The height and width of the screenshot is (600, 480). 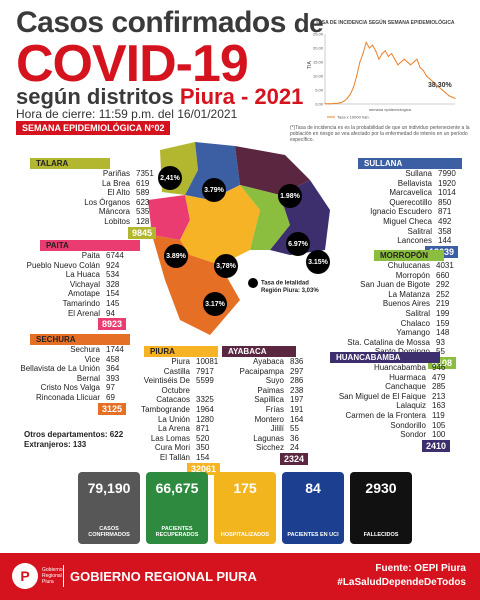 What do you see at coordinates (445, 231) in the screenshot?
I see `district-cases: 358` at bounding box center [445, 231].